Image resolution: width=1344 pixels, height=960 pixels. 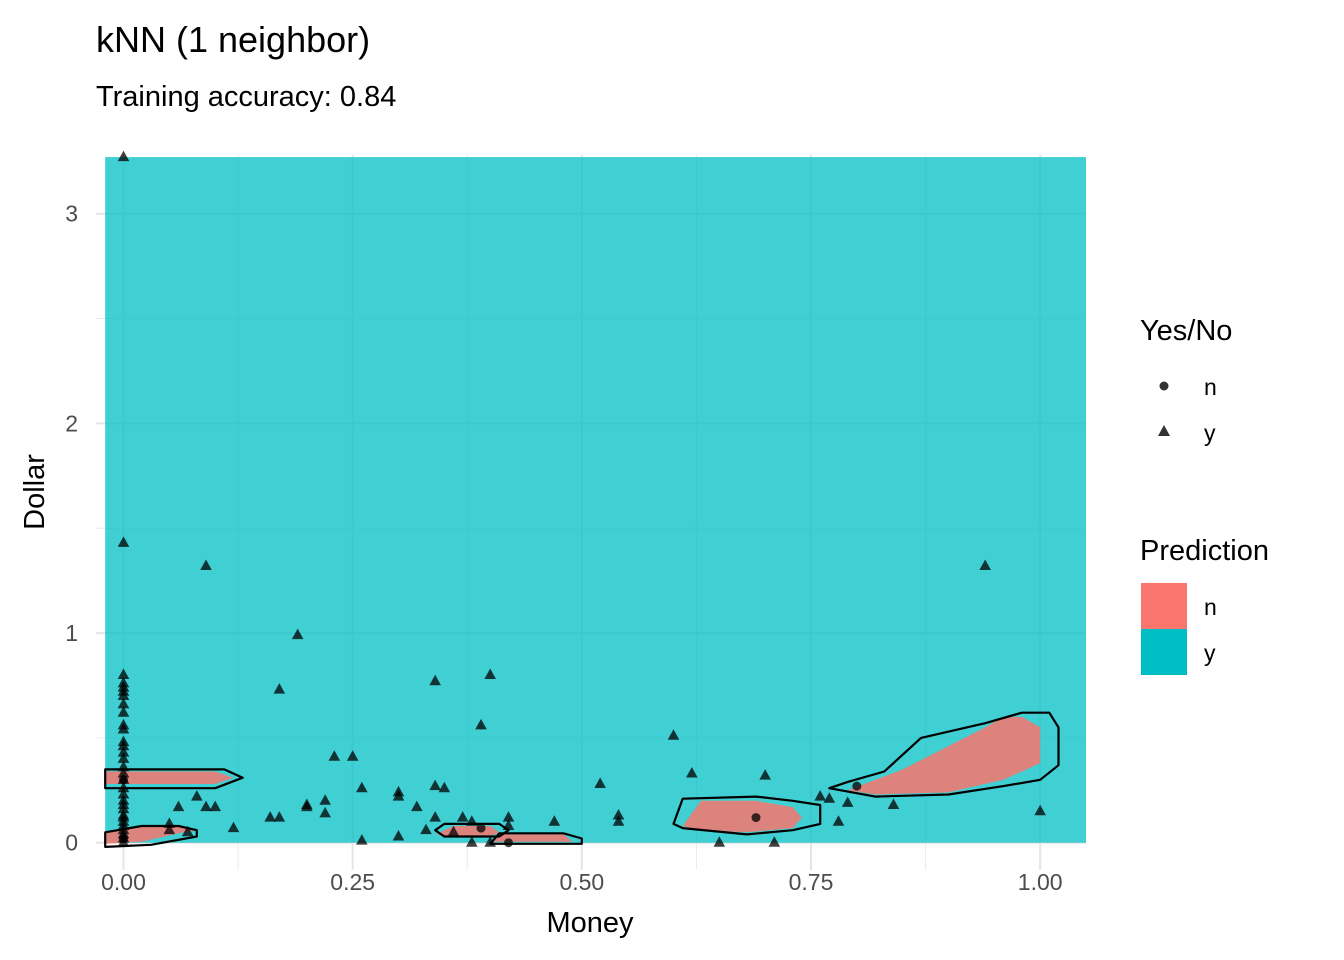 I want to click on y-tick-label: 0, so click(x=71, y=843).